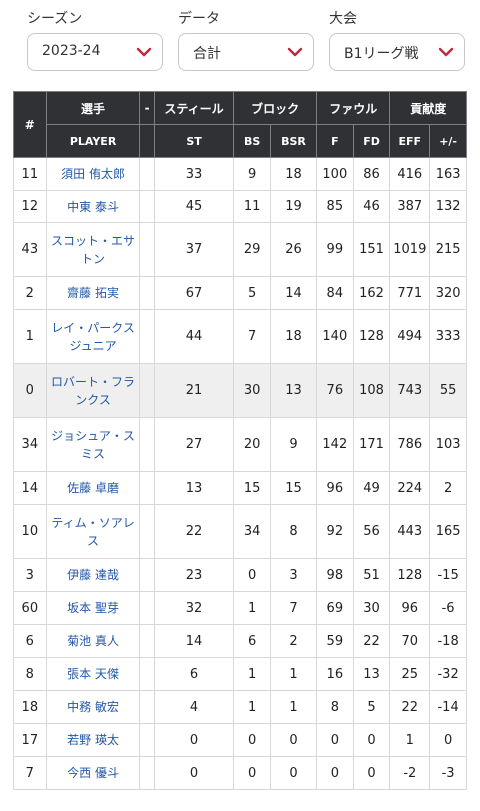 This screenshot has height=811, width=480. I want to click on player-name-link: 坂本 聖芽, so click(93, 608).